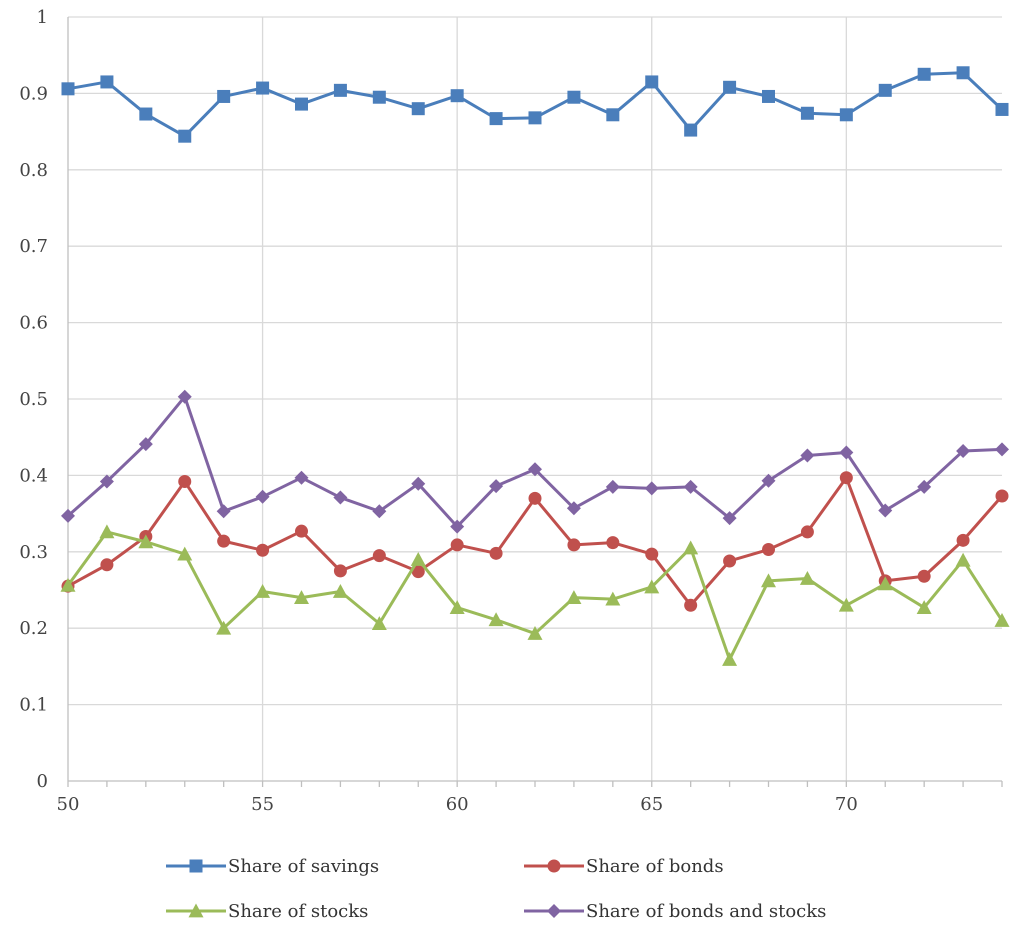  Describe the element at coordinates (846, 804) in the screenshot. I see `x-tick-label: 70` at that location.